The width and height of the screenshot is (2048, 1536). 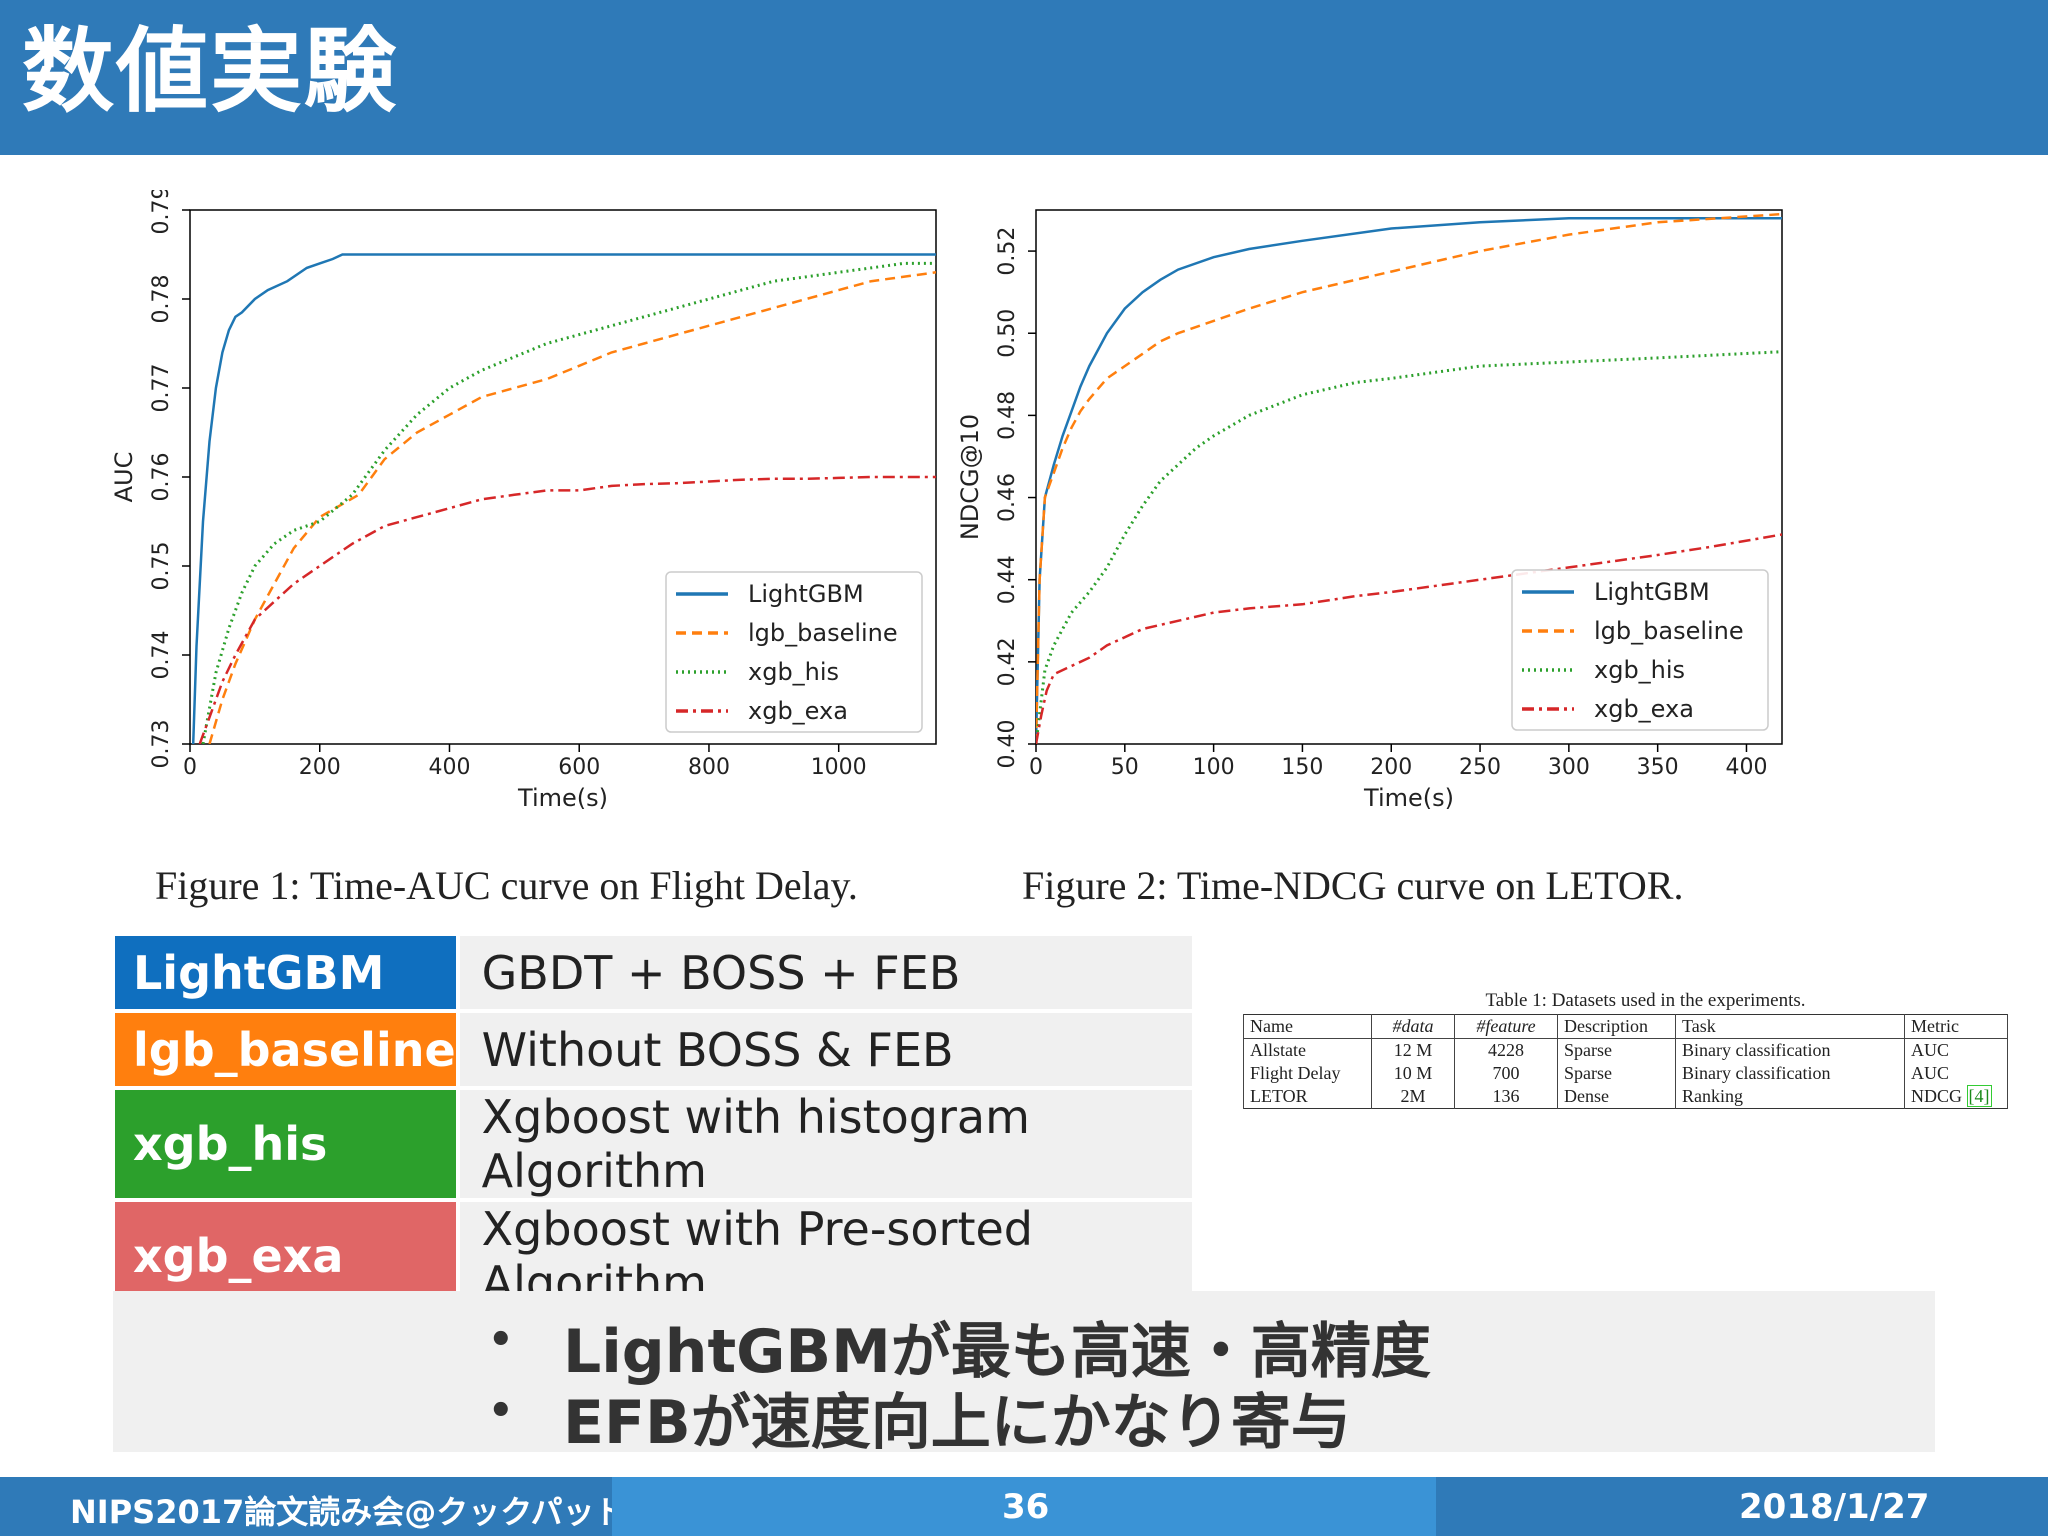 What do you see at coordinates (794, 652) in the screenshot?
I see `legend-box` at bounding box center [794, 652].